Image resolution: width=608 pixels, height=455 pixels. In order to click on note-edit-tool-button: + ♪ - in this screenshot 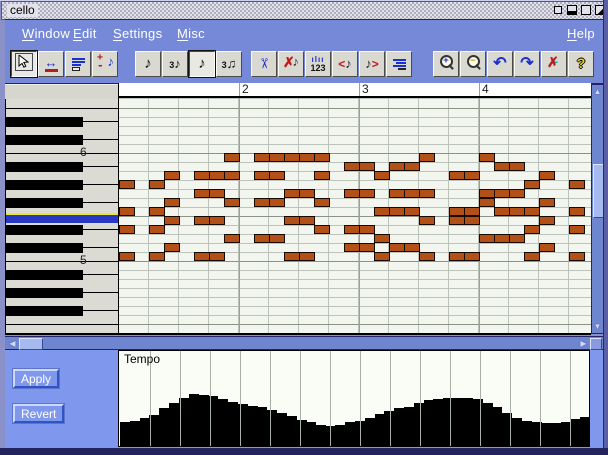, I will do `click(105, 64)`.